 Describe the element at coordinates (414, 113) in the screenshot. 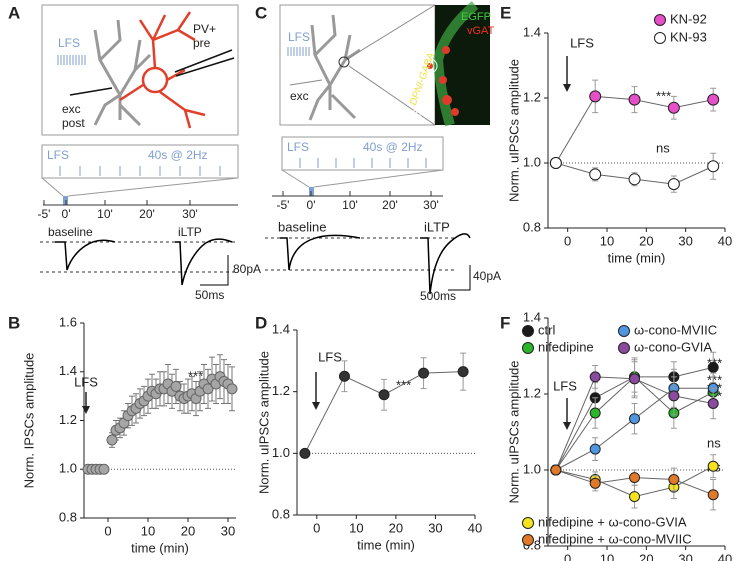

I see `image-scale: 1µm` at that location.